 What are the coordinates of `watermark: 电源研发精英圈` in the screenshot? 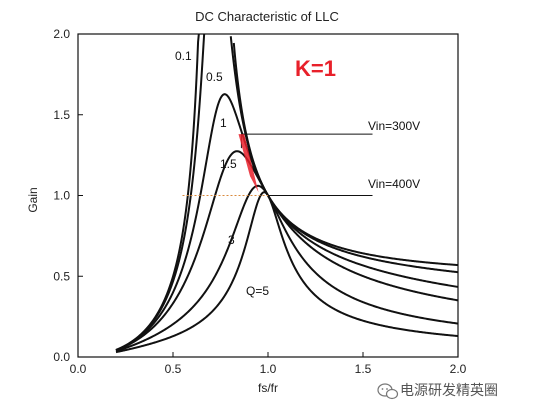 It's located at (437, 391).